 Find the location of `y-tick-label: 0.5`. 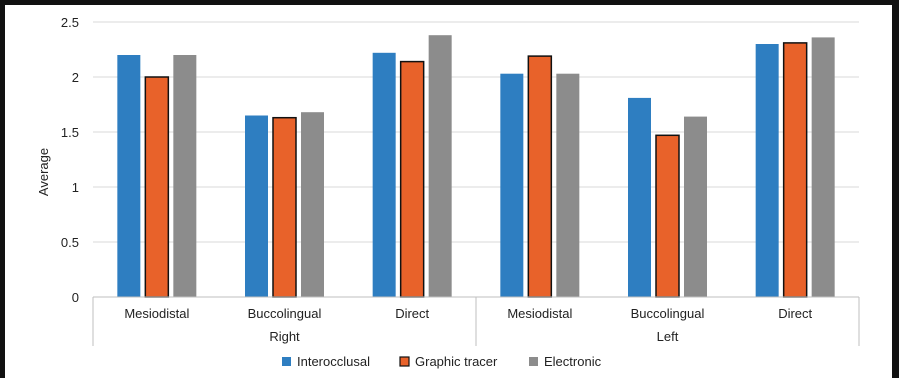

y-tick-label: 0.5 is located at coordinates (70, 242).